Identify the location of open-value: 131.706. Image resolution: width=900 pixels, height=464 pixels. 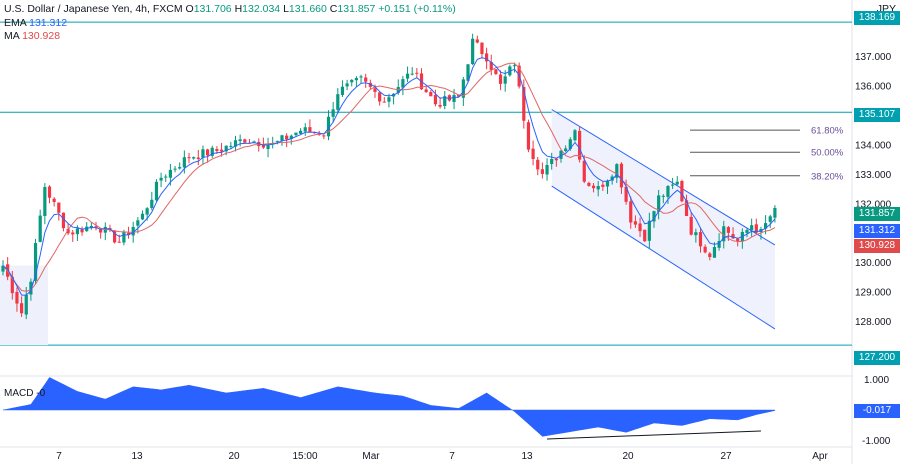
(212, 9).